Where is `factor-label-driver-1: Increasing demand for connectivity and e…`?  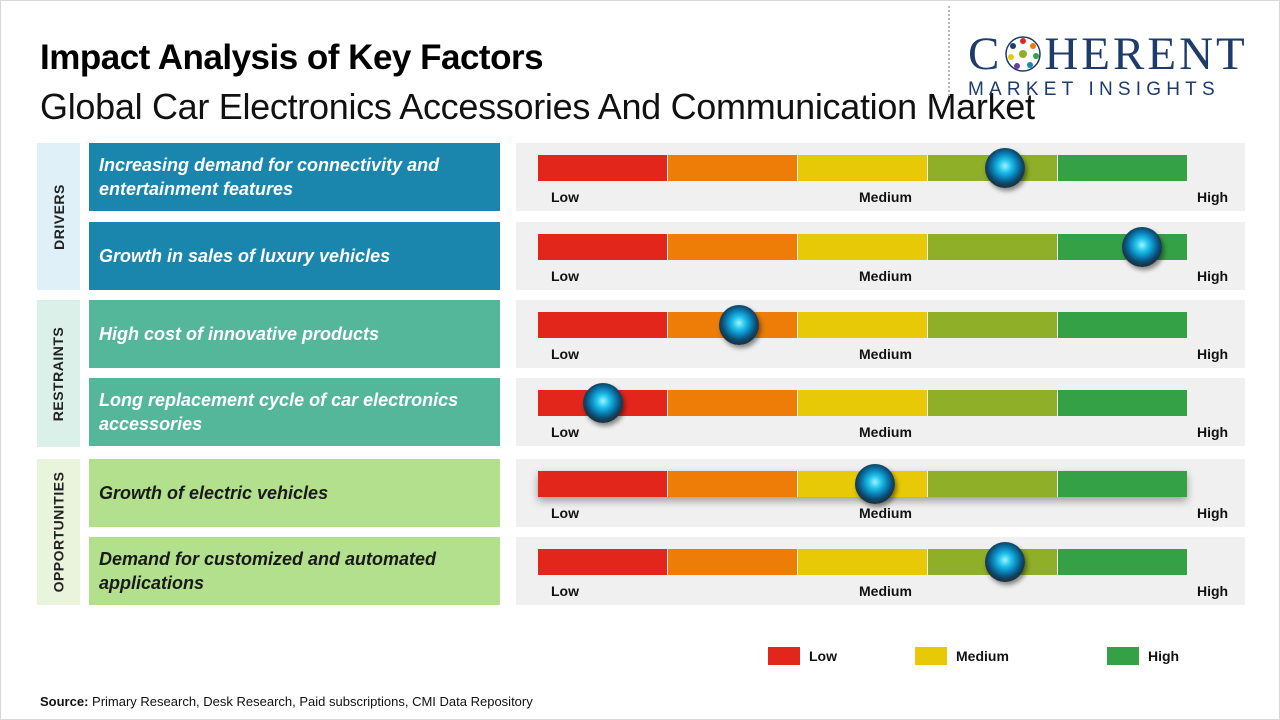
factor-label-driver-1: Increasing demand for connectivity and e… is located at coordinates (294, 177).